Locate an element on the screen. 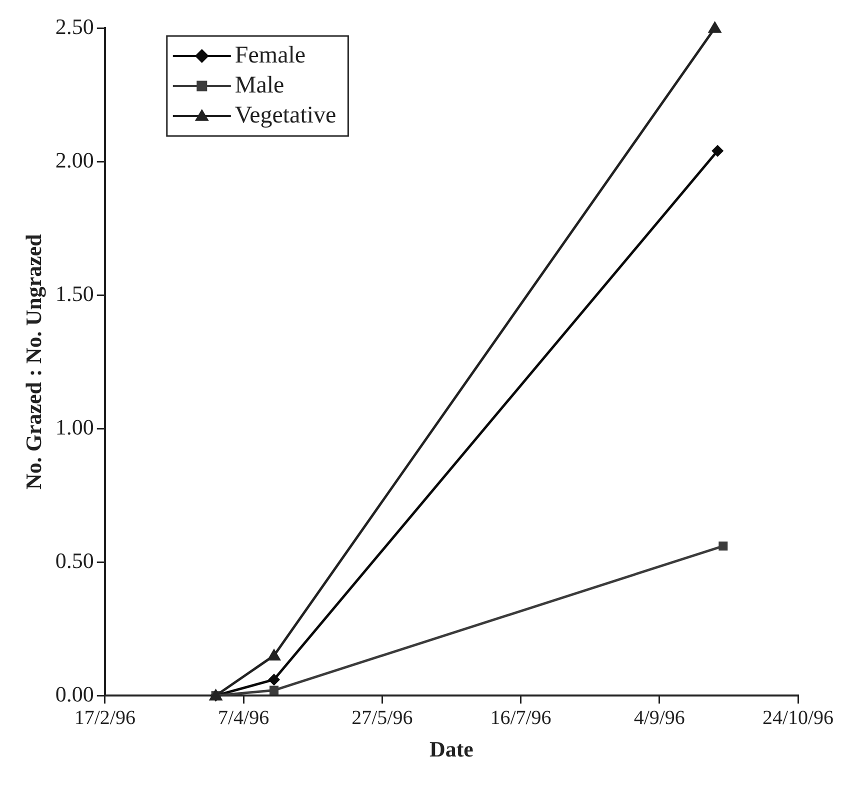  y-tick-label: 2.50 is located at coordinates (74, 26).